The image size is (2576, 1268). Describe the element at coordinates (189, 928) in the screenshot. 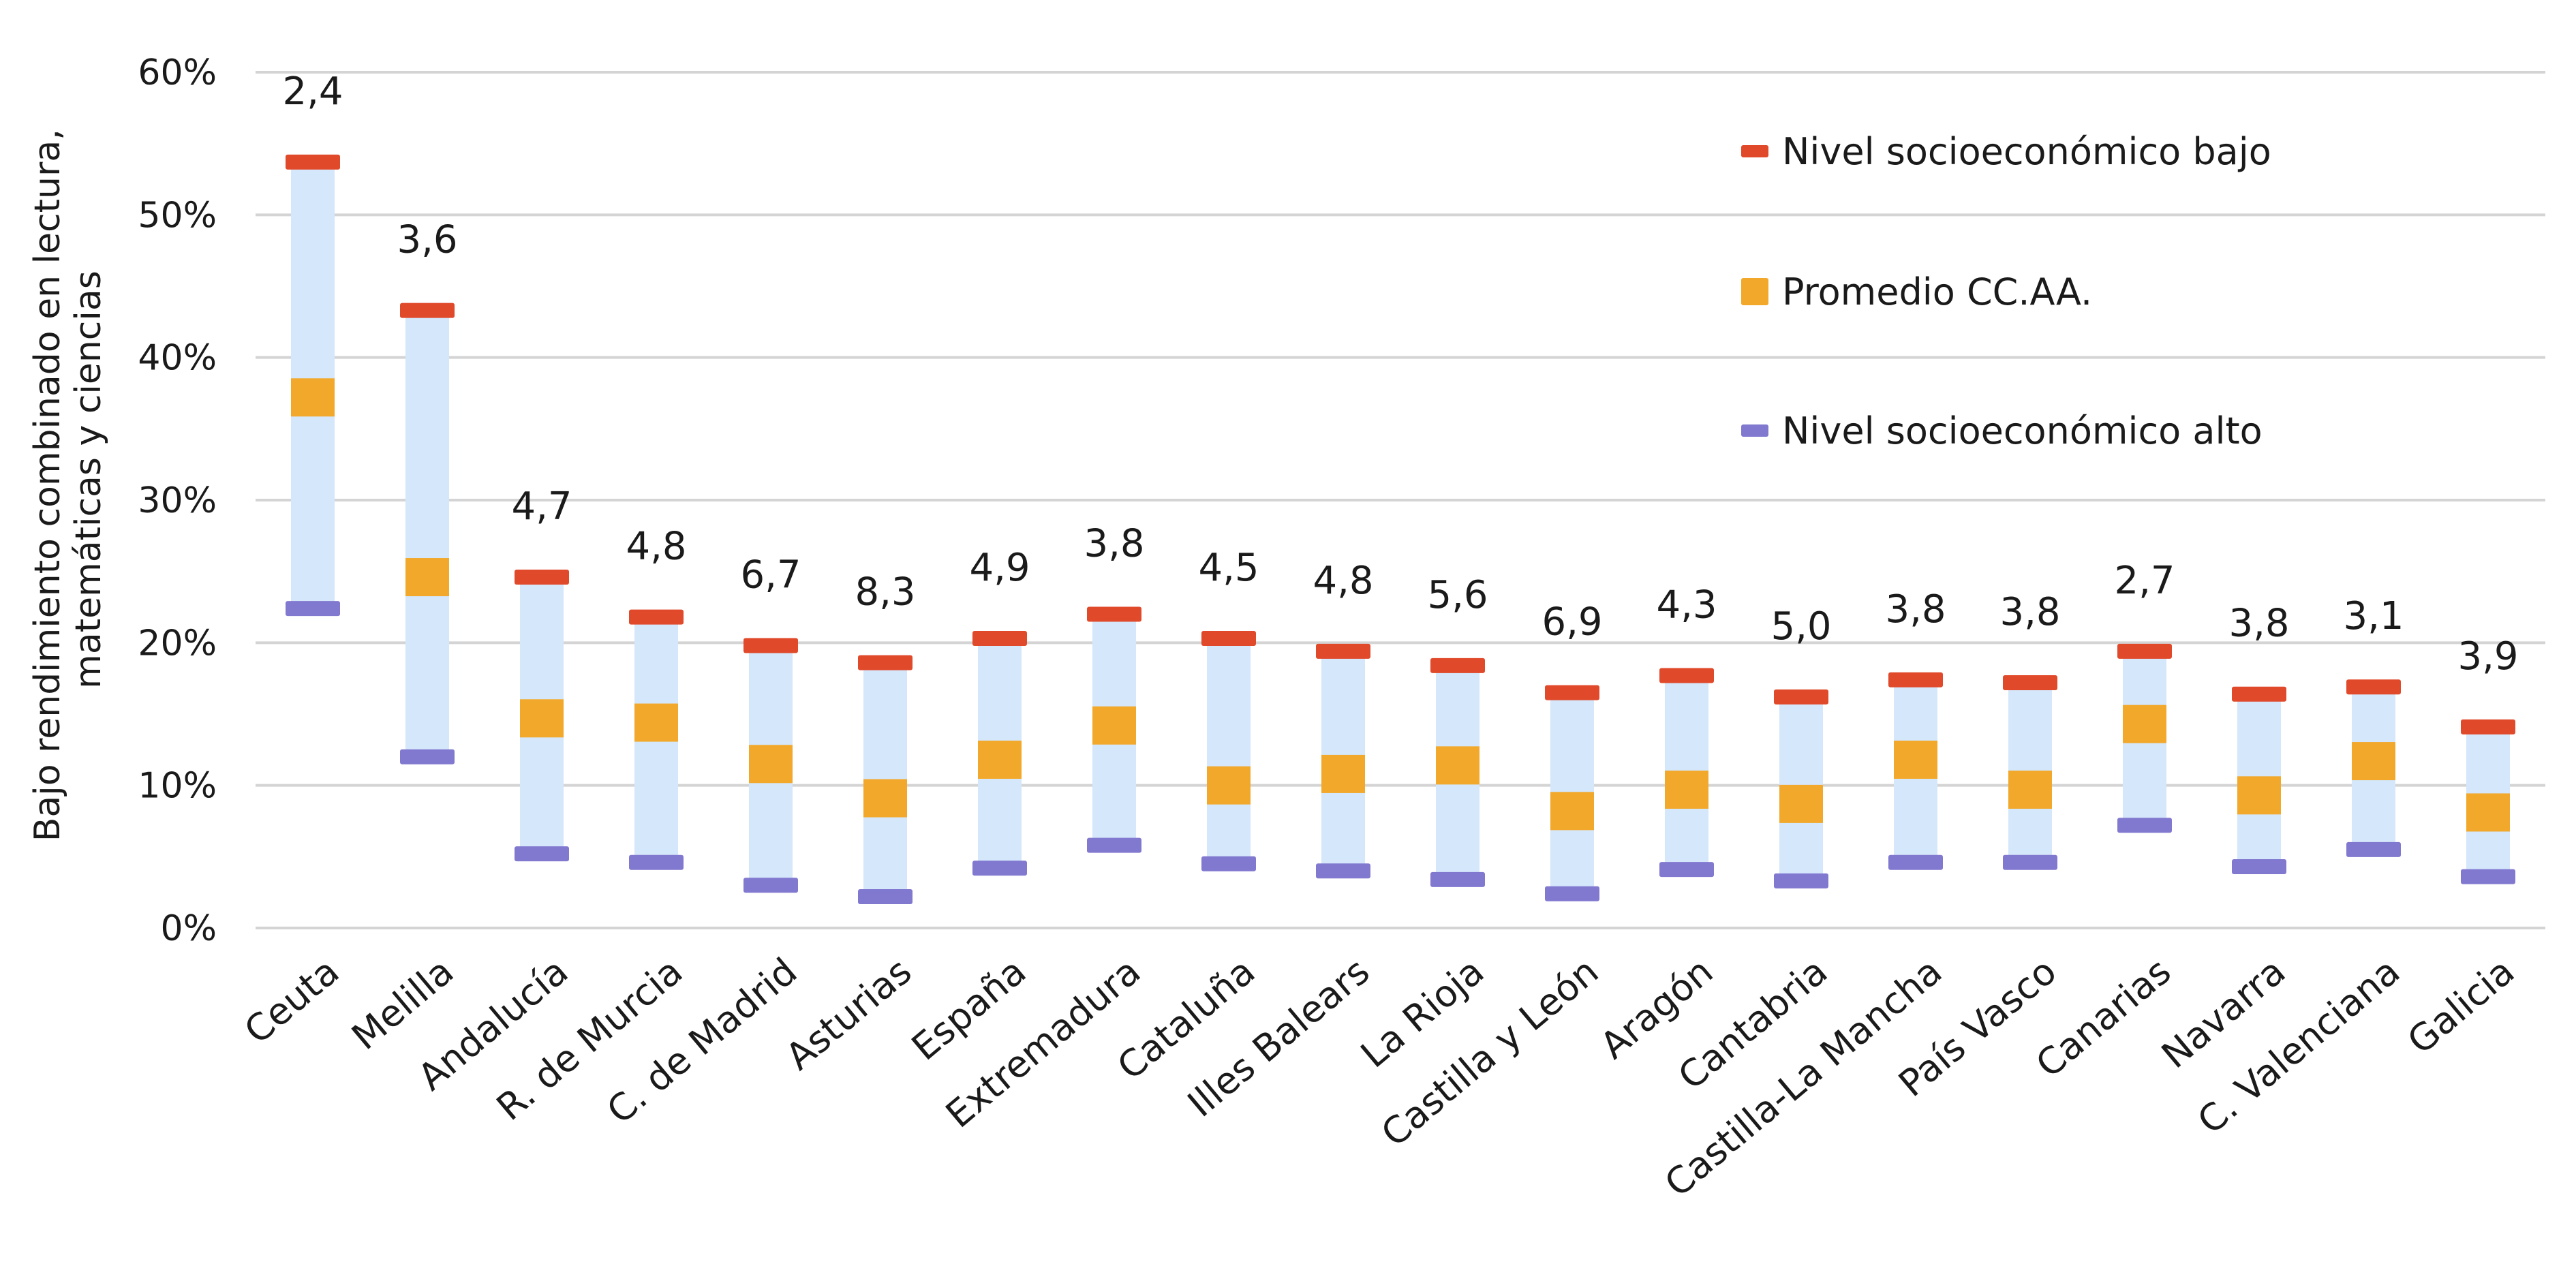

I see `y-tick-label: 0%` at that location.